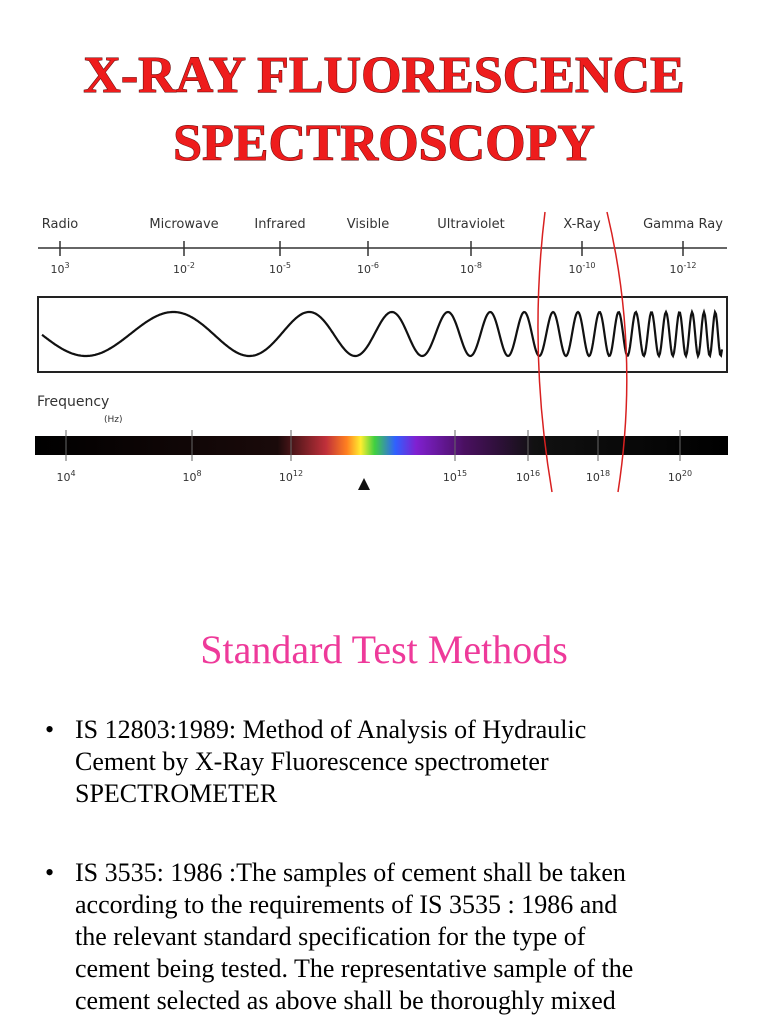 The image size is (768, 1024). I want to click on tick-exp: -5, so click(287, 265).